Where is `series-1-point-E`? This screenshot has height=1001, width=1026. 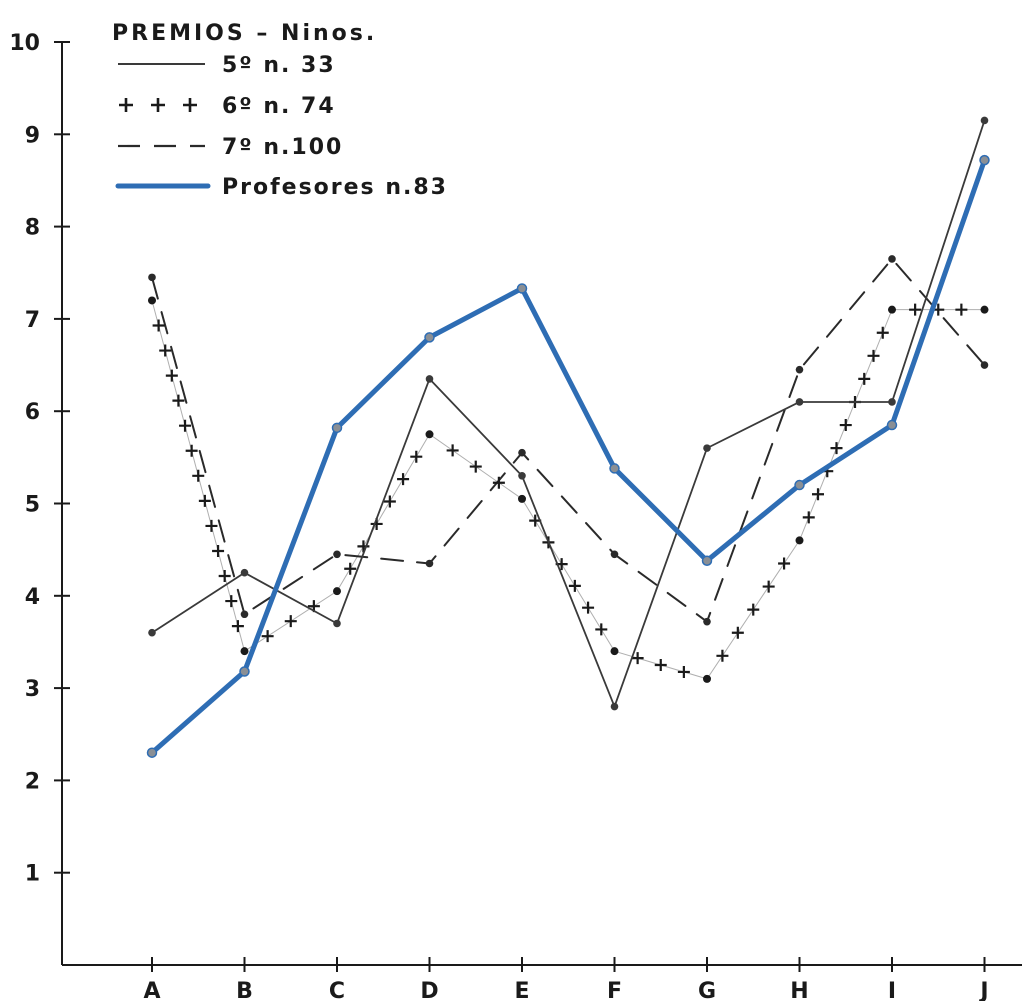
series-1-point-E is located at coordinates (522, 476).